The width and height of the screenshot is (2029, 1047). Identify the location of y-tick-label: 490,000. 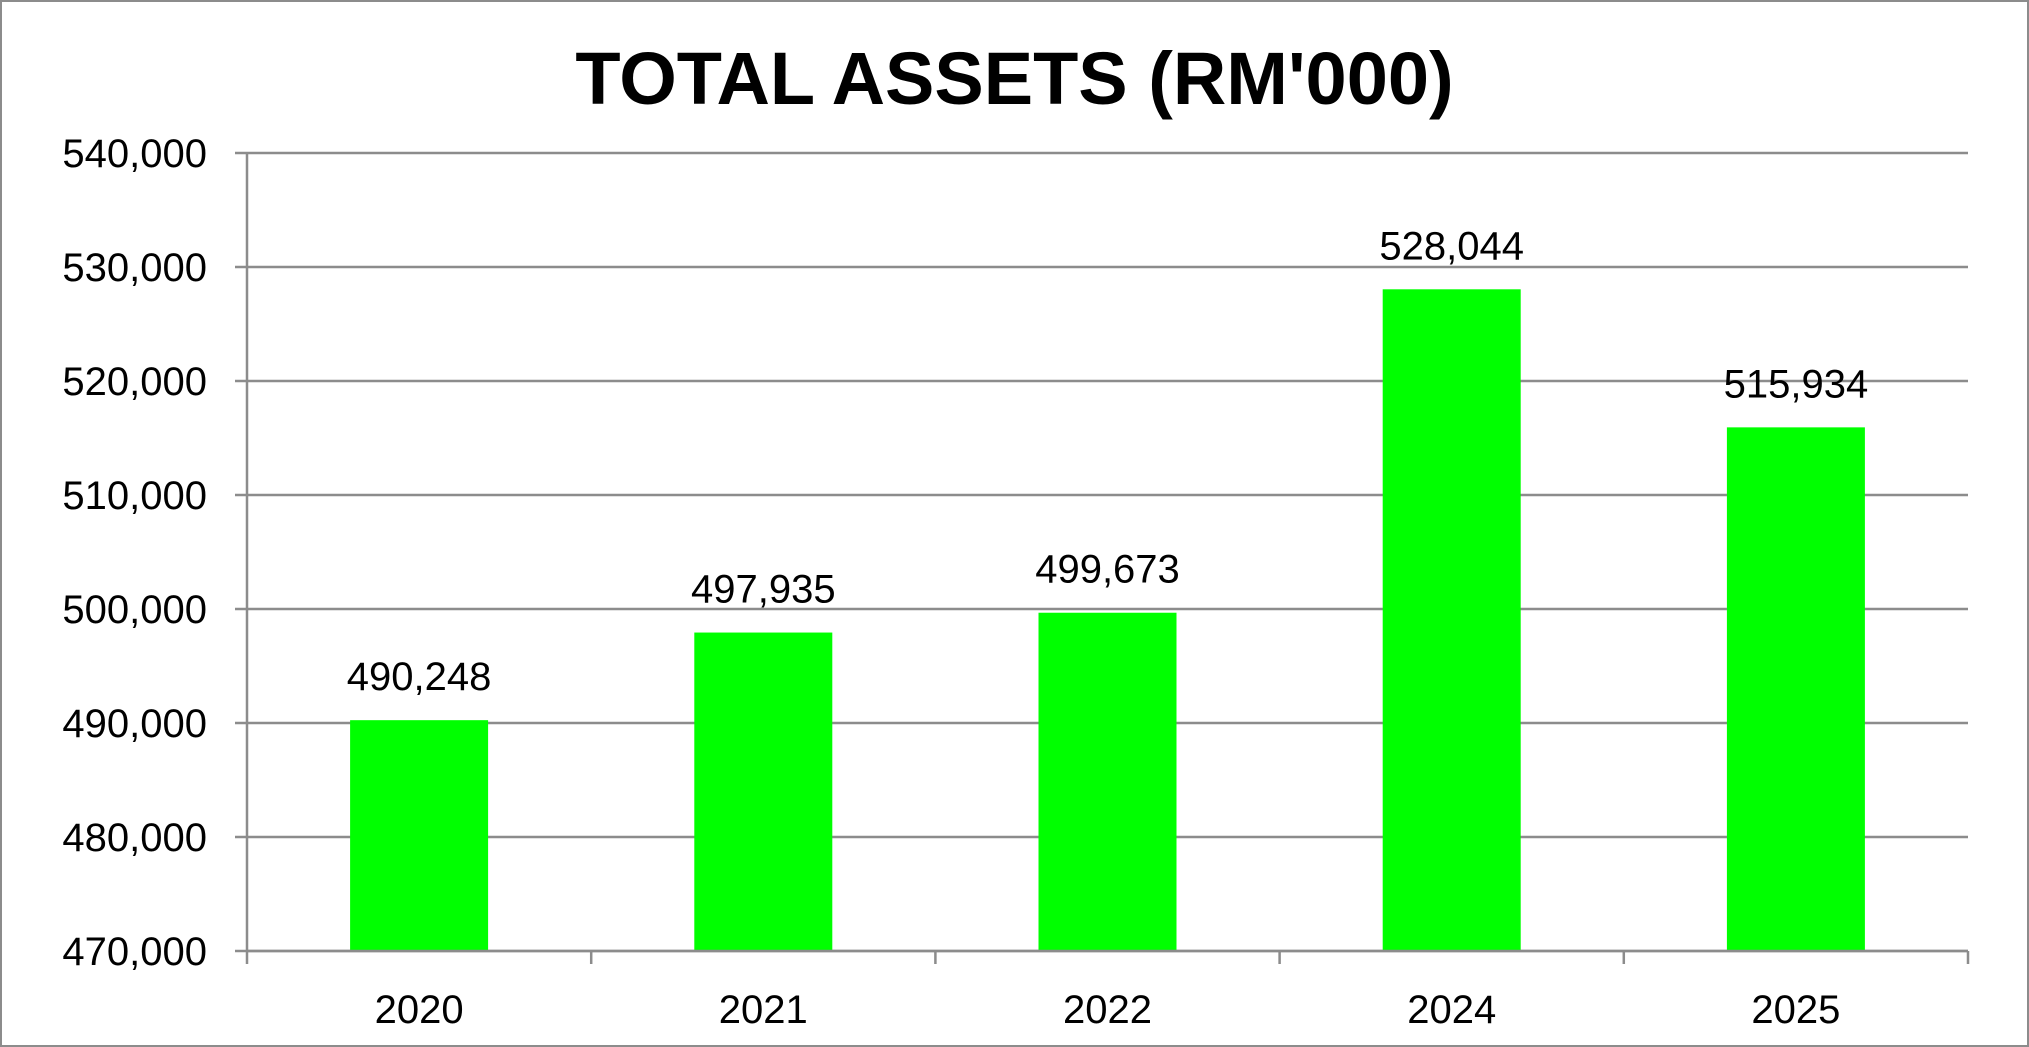
(134, 724).